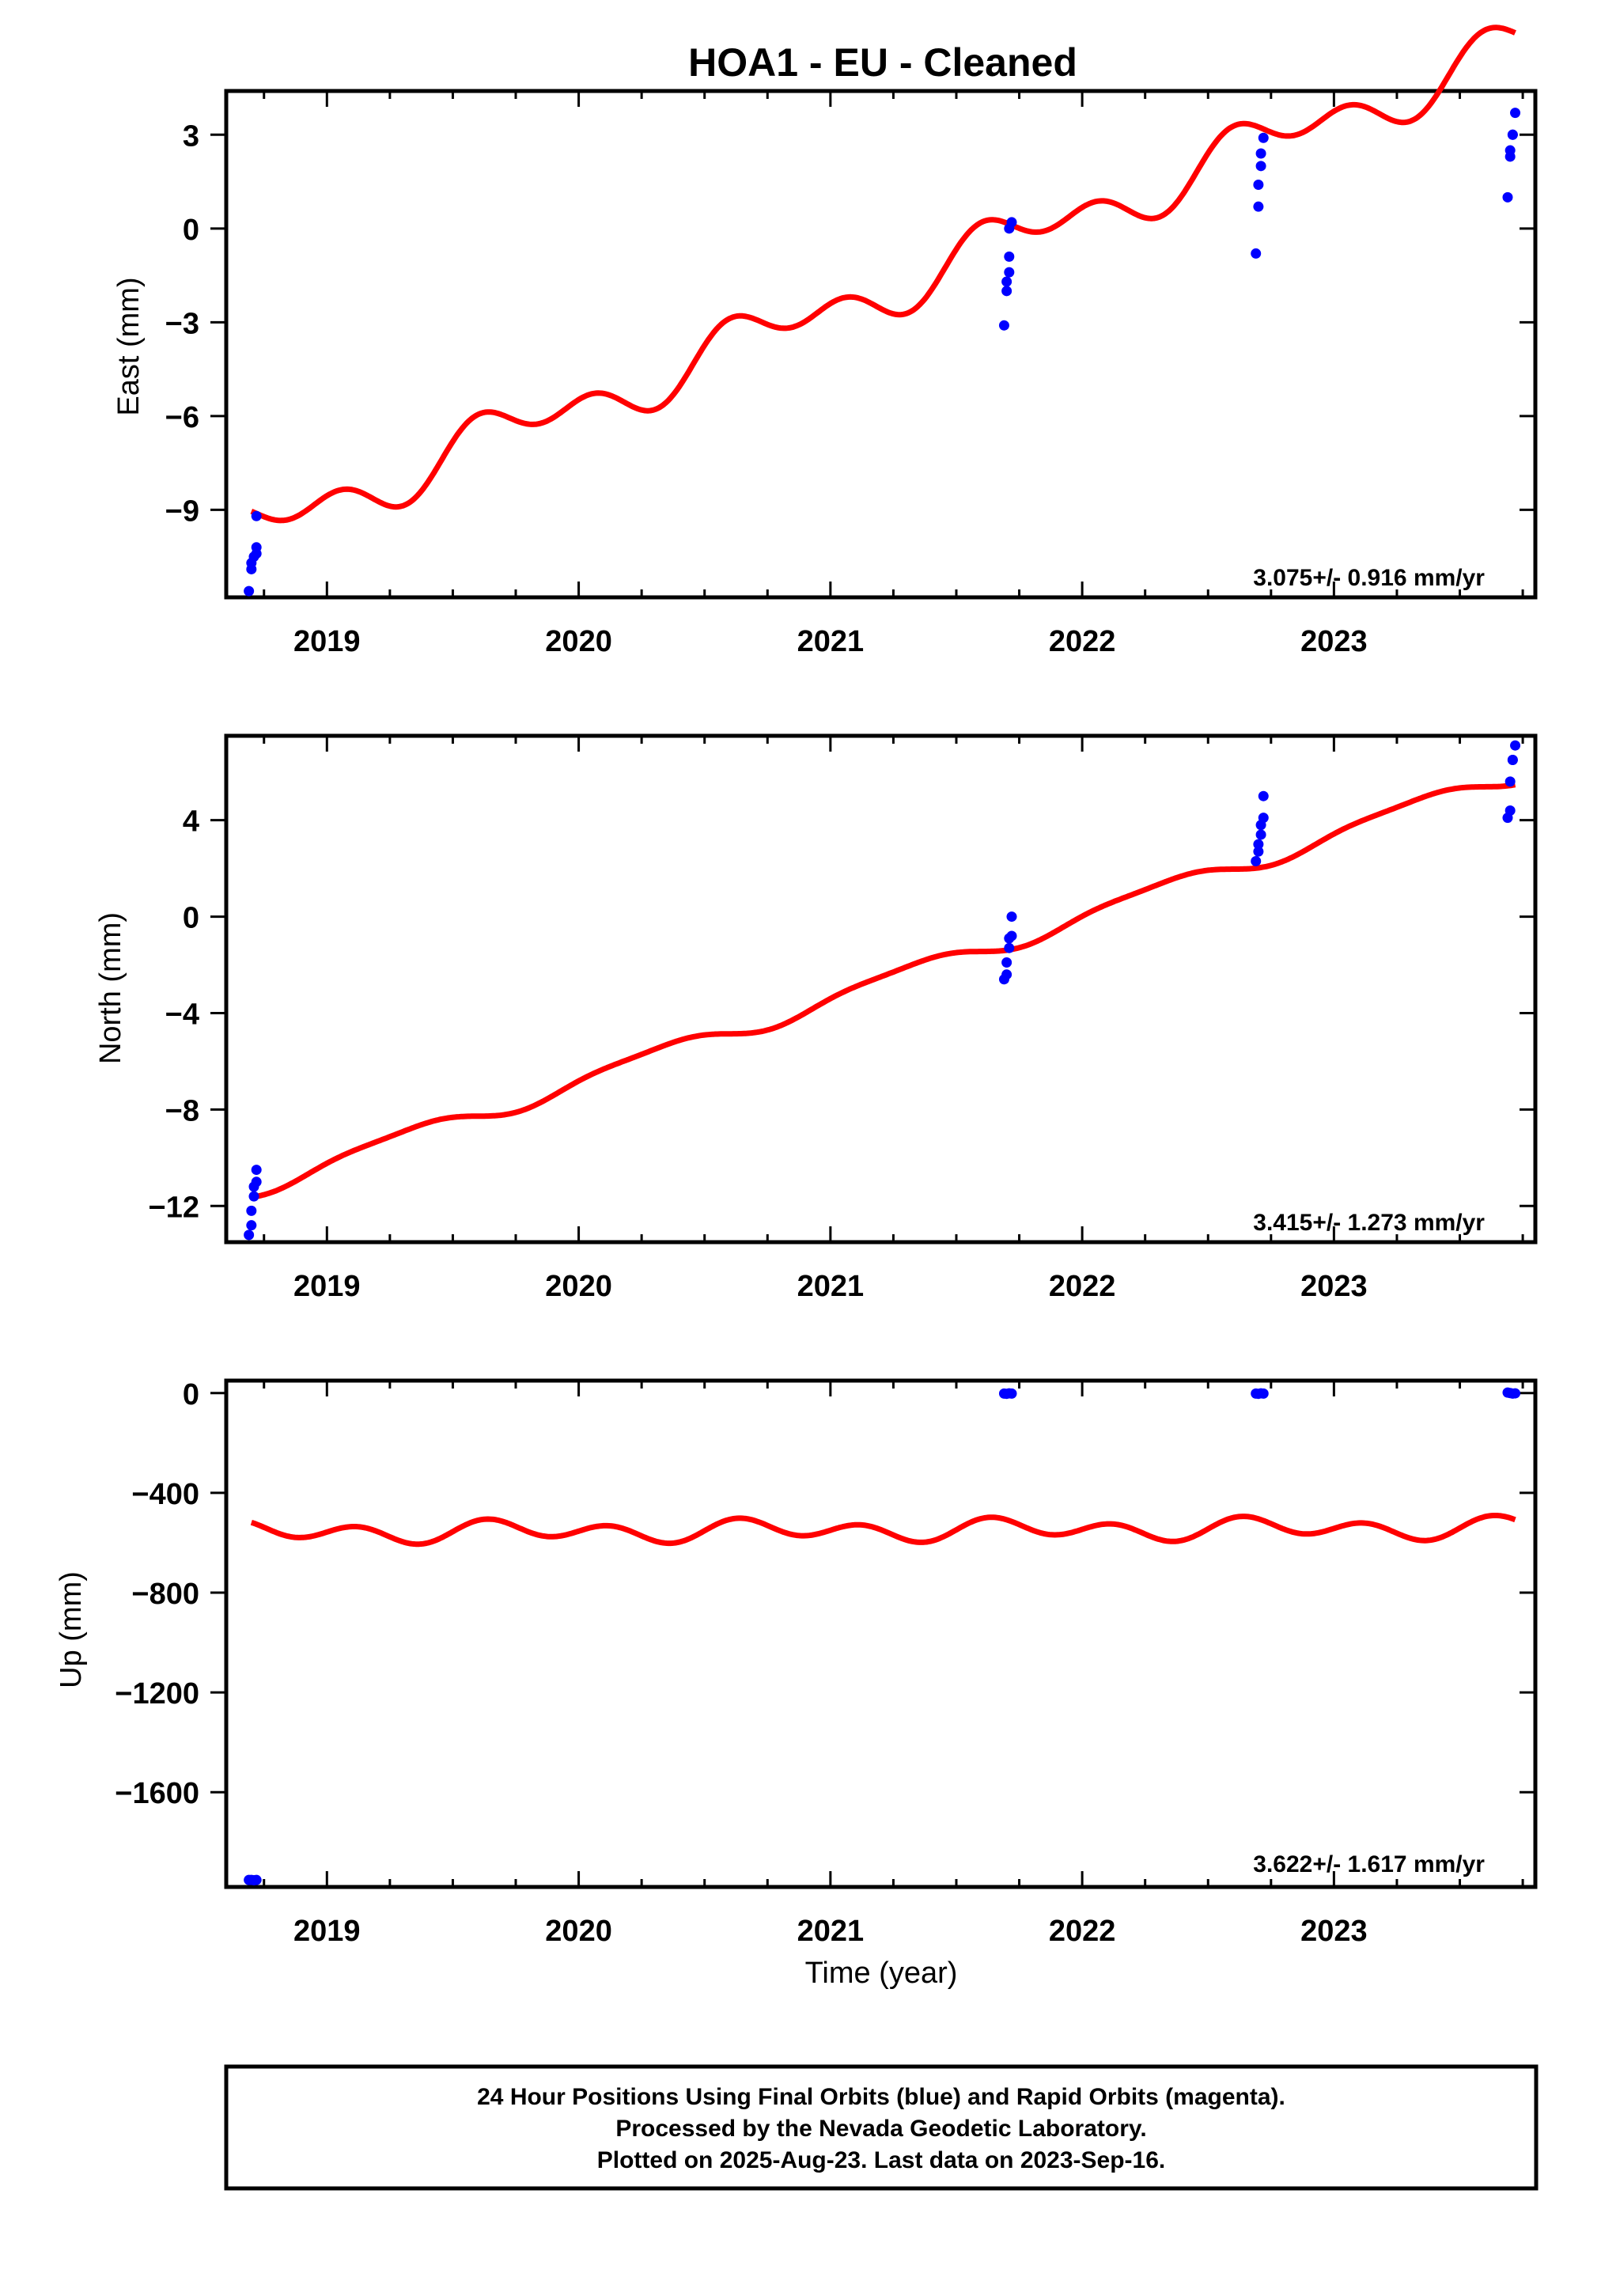 This screenshot has height=2296, width=1601. I want to click on north-x-tick-label: 2023, so click(1334, 1286).